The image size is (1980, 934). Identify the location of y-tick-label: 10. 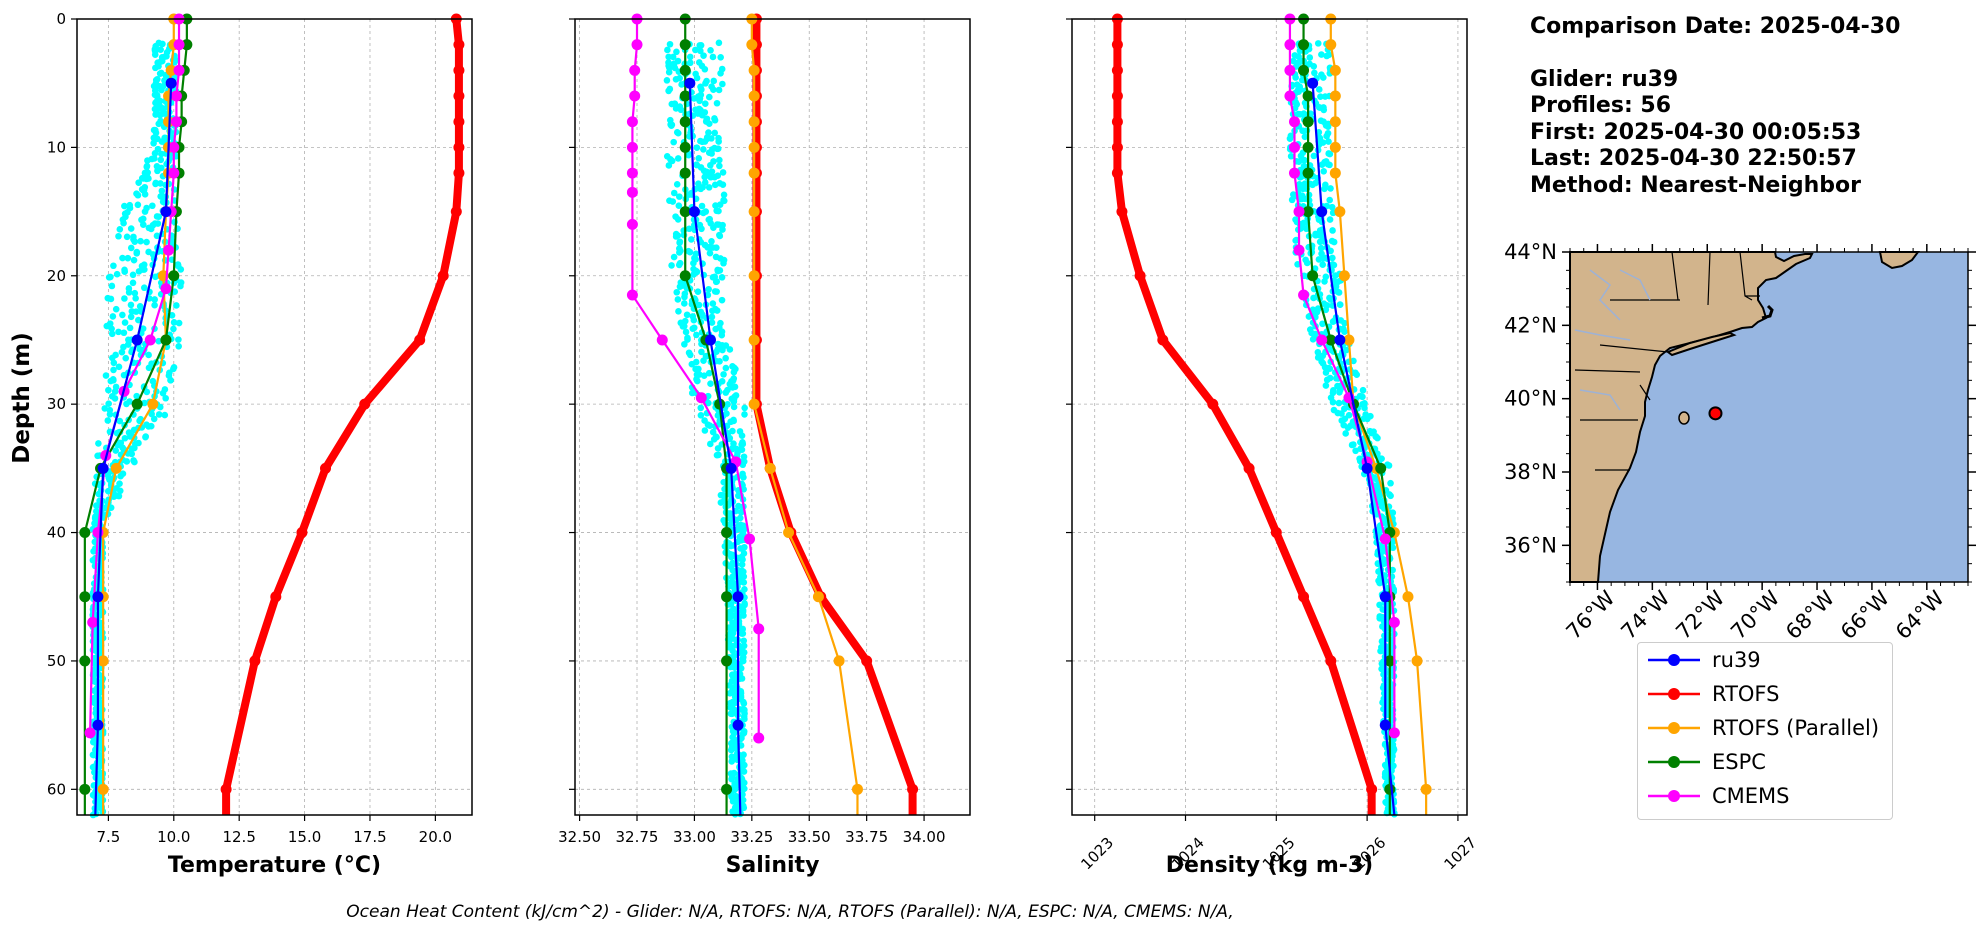
(56, 147).